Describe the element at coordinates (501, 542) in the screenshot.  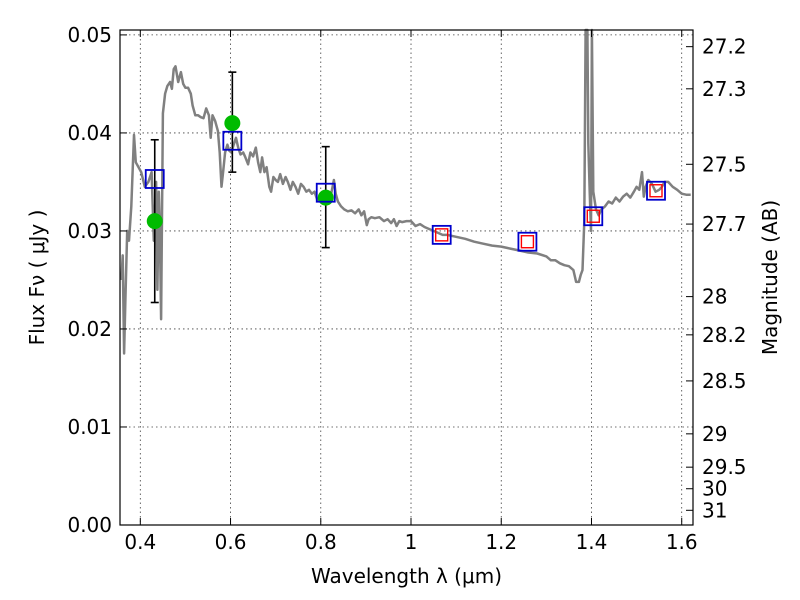
I see `x-tick-label: 1.2` at that location.